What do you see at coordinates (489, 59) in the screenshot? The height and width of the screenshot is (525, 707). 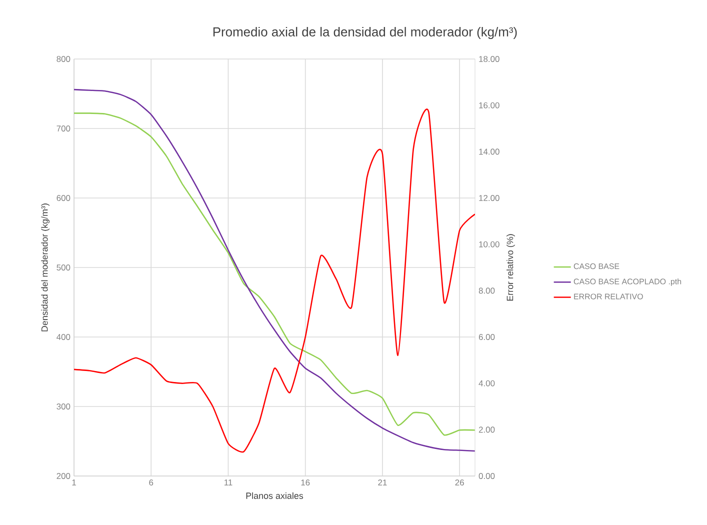 I see `y2-tick-label: 18.00` at bounding box center [489, 59].